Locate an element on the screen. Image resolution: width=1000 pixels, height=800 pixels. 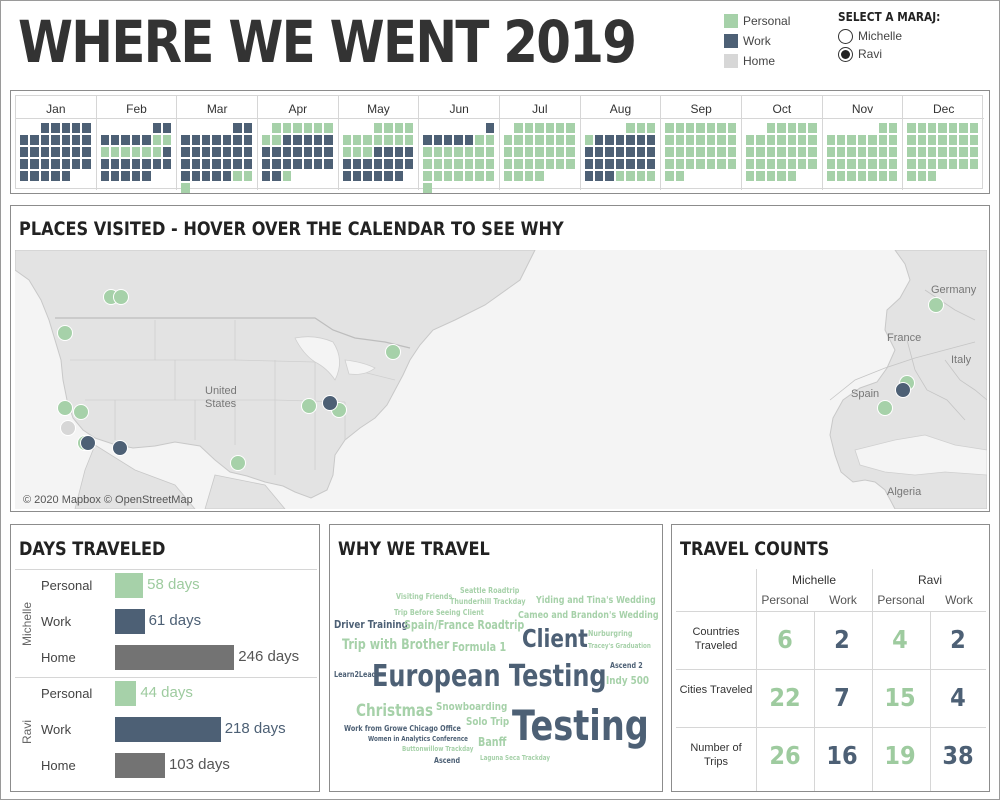
word-cloud-item: Trip with Brother is located at coordinates (396, 645).